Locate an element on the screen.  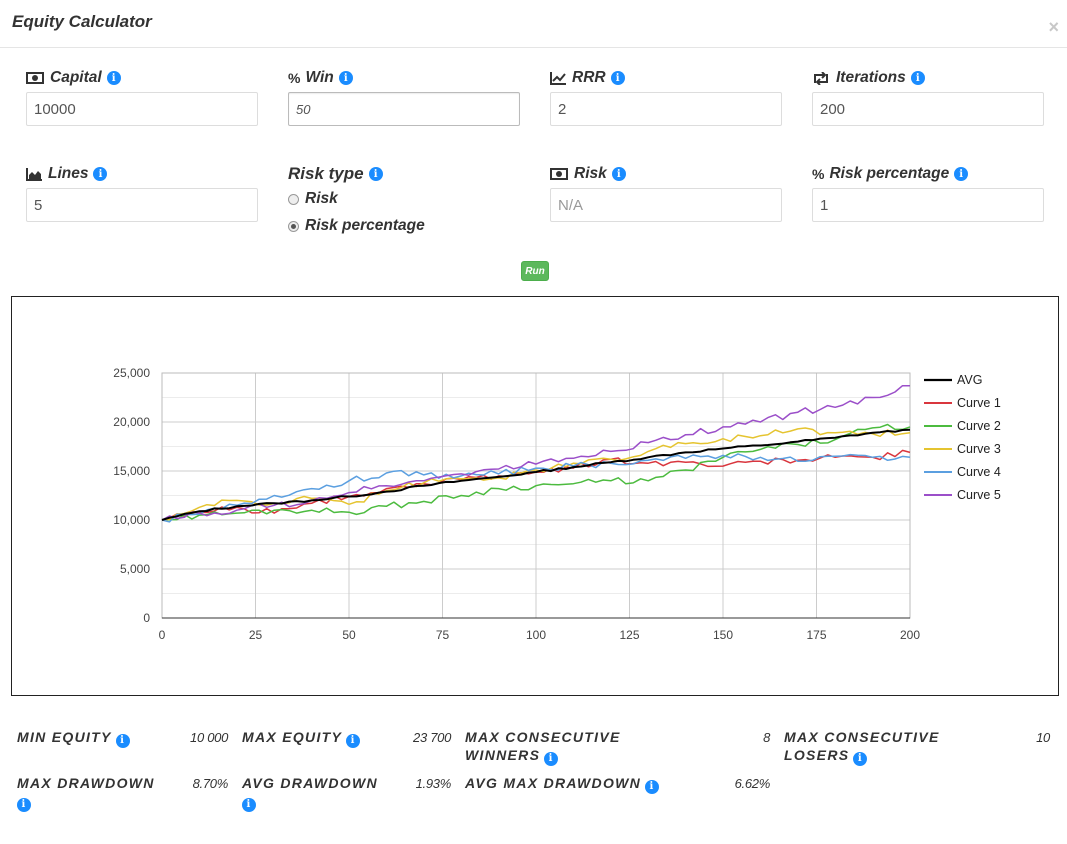
x-tick-label: 150 is located at coordinates (723, 635).